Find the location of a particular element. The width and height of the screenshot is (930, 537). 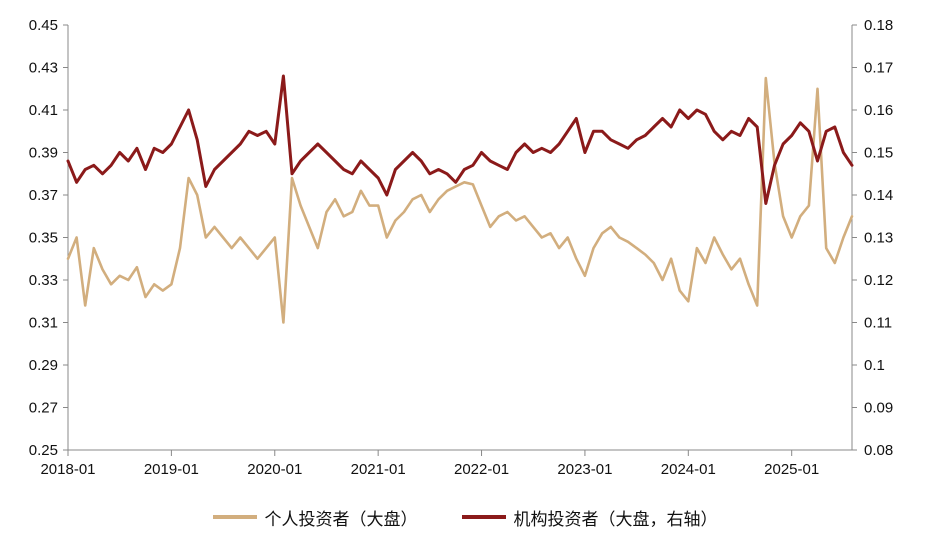

y-left-tick-label: 0.27 is located at coordinates (43, 408).